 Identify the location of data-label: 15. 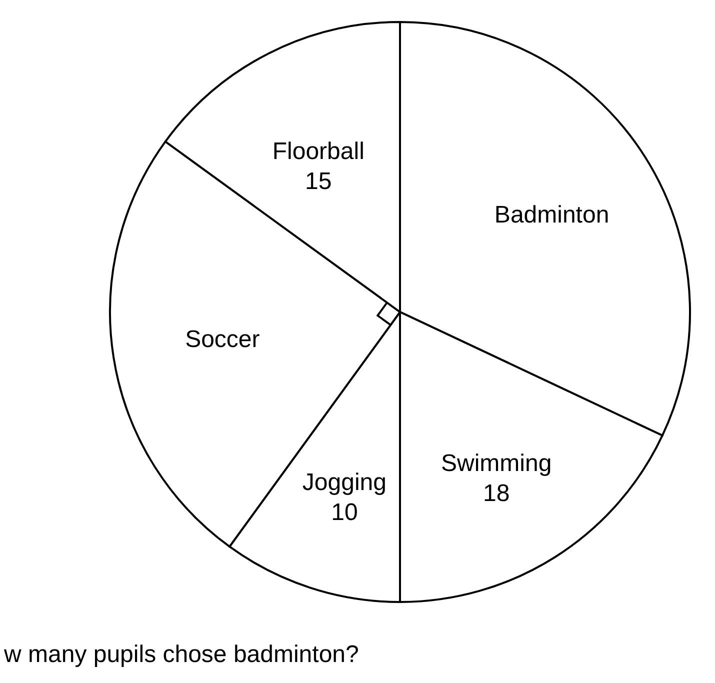
(318, 181).